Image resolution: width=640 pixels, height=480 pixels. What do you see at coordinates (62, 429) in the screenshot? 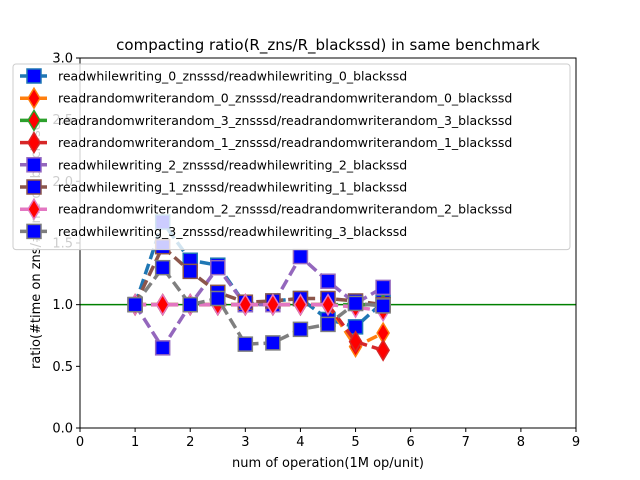
I see `y-tick-label-0: 0.0` at bounding box center [62, 429].